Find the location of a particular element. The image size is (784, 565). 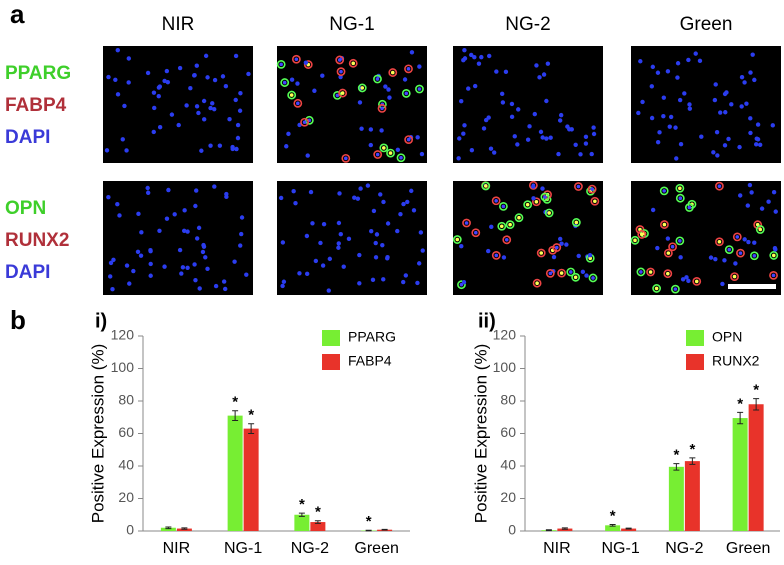

x-tick-label: NG-1 is located at coordinates (243, 548).